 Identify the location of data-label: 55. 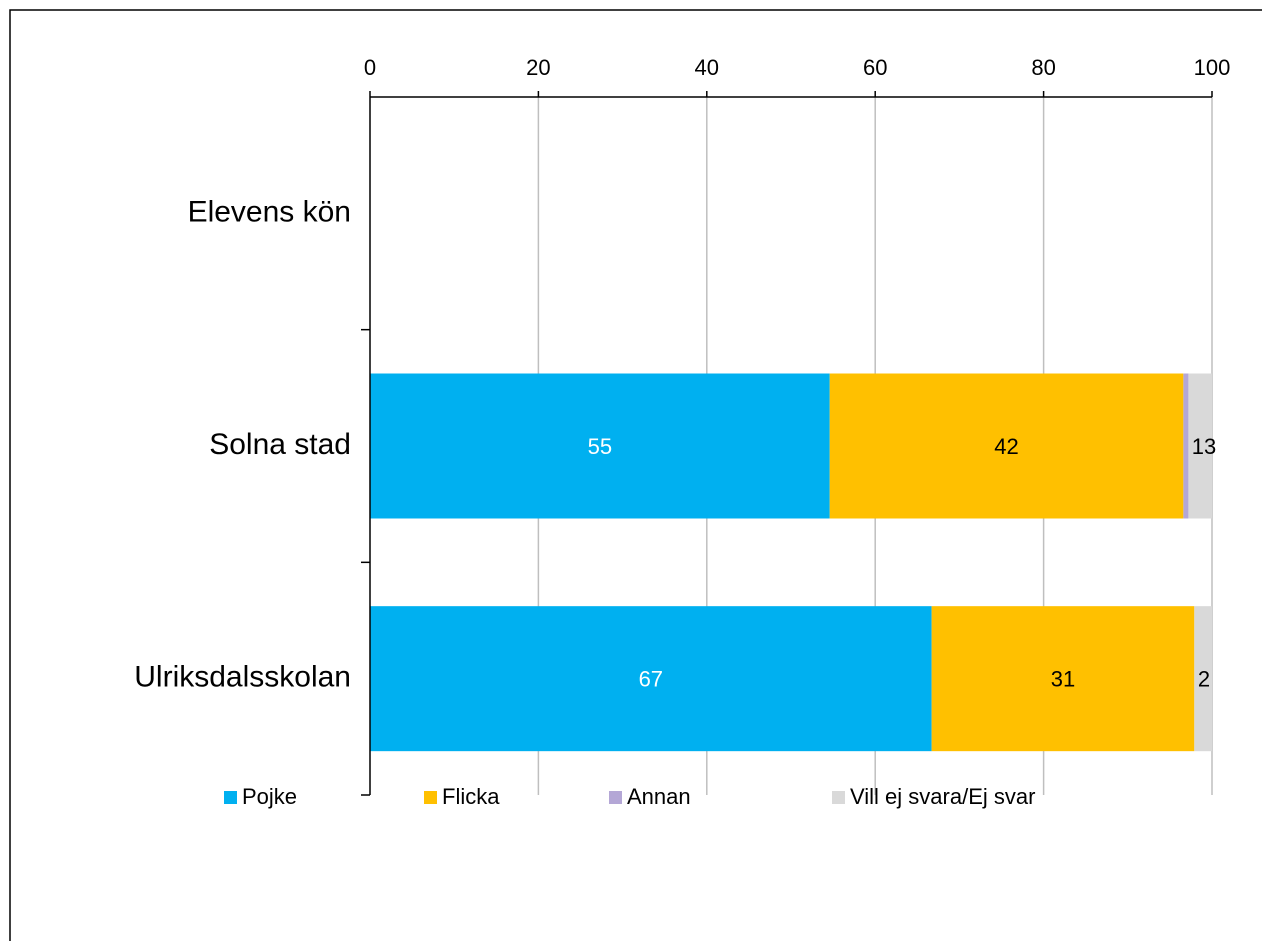
(600, 446).